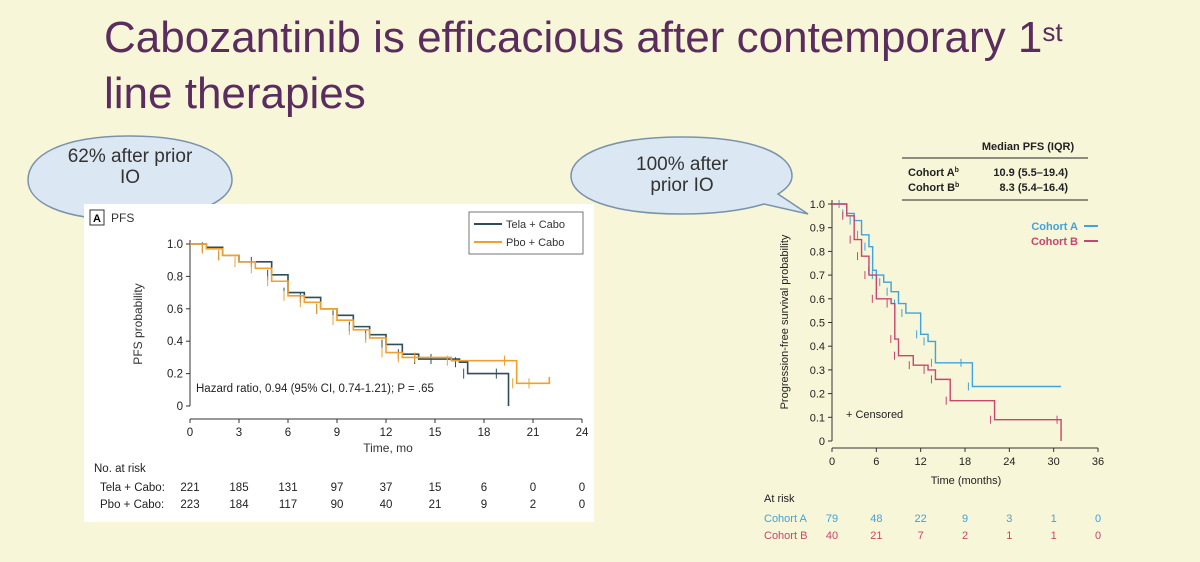  I want to click on left-x-axis-label: Time, mo, so click(388, 448).